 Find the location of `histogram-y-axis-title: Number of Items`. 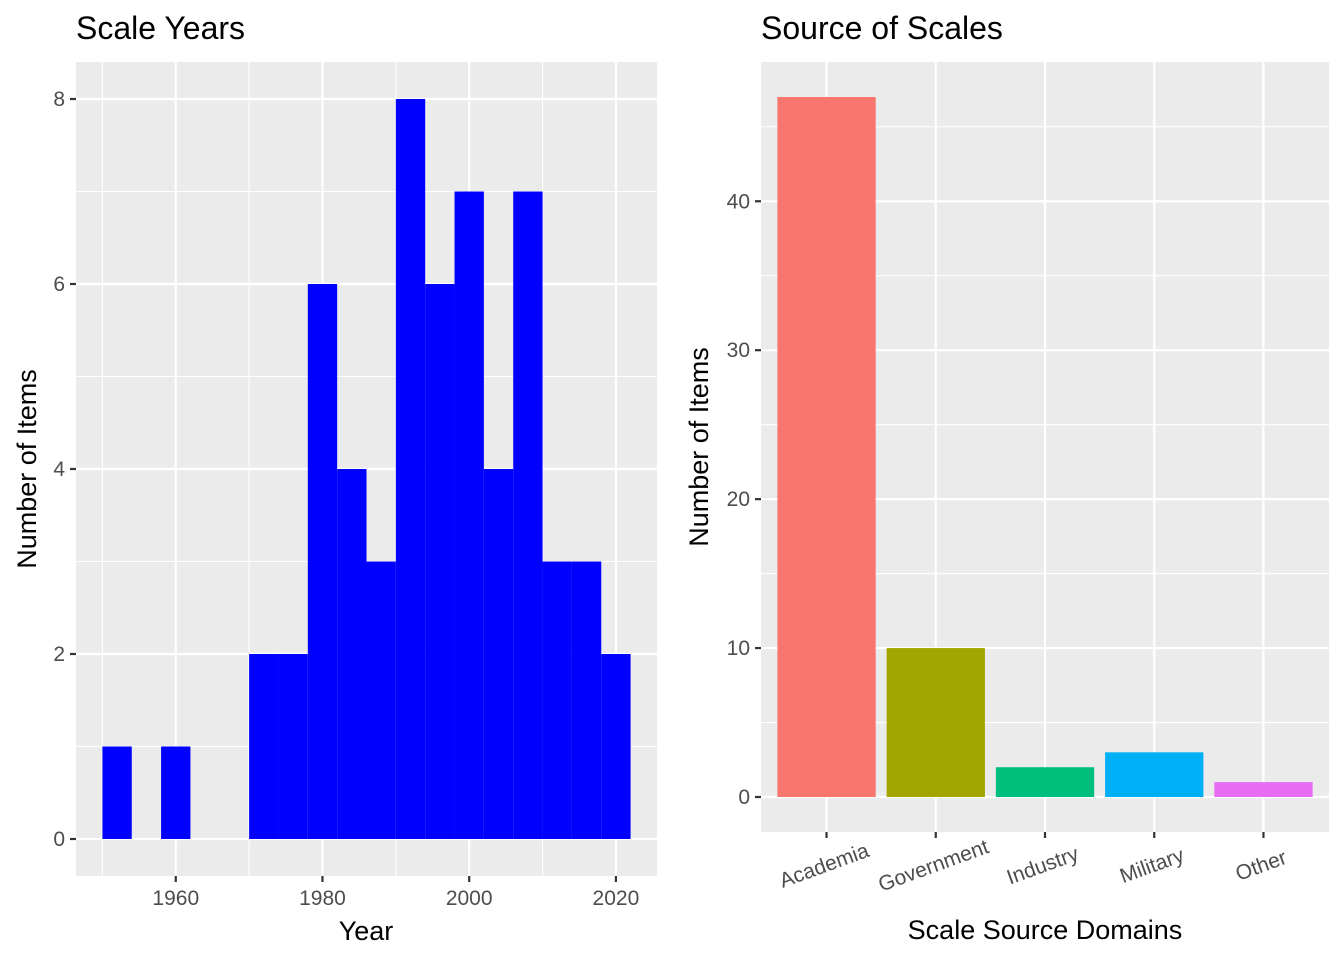

histogram-y-axis-title: Number of Items is located at coordinates (27, 469).